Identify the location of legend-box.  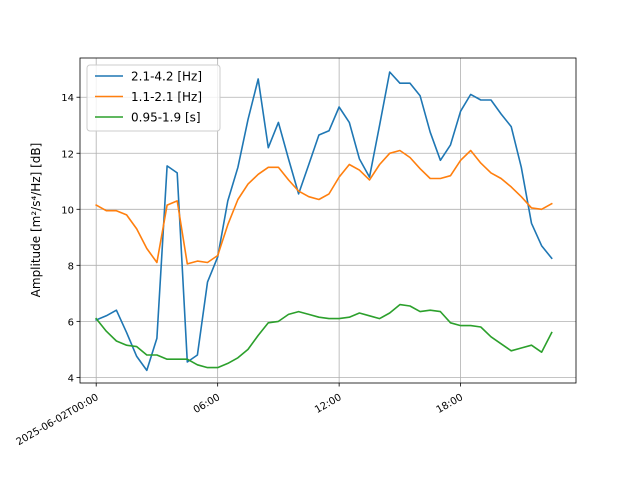
(153, 98).